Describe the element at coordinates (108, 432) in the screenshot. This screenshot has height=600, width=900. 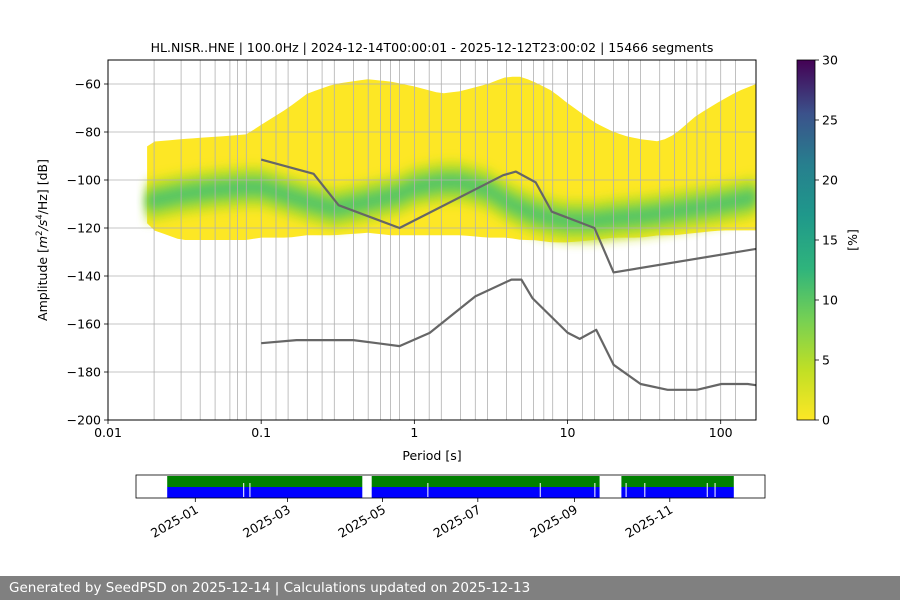
I see `x-tick-label: 0.01` at that location.